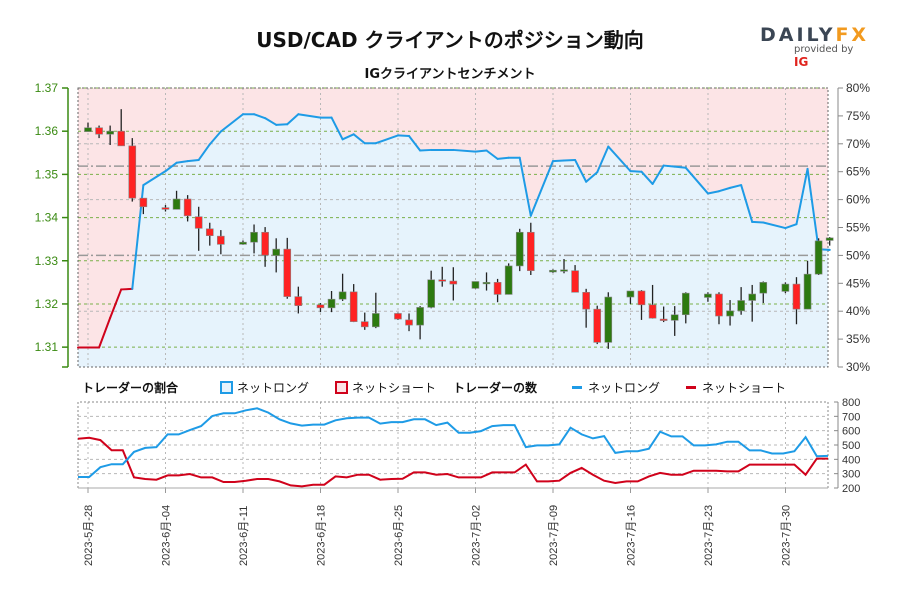 Image resolution: width=900 pixels, height=600 pixels. I want to click on price-tick-label: 1.31, so click(47, 347).